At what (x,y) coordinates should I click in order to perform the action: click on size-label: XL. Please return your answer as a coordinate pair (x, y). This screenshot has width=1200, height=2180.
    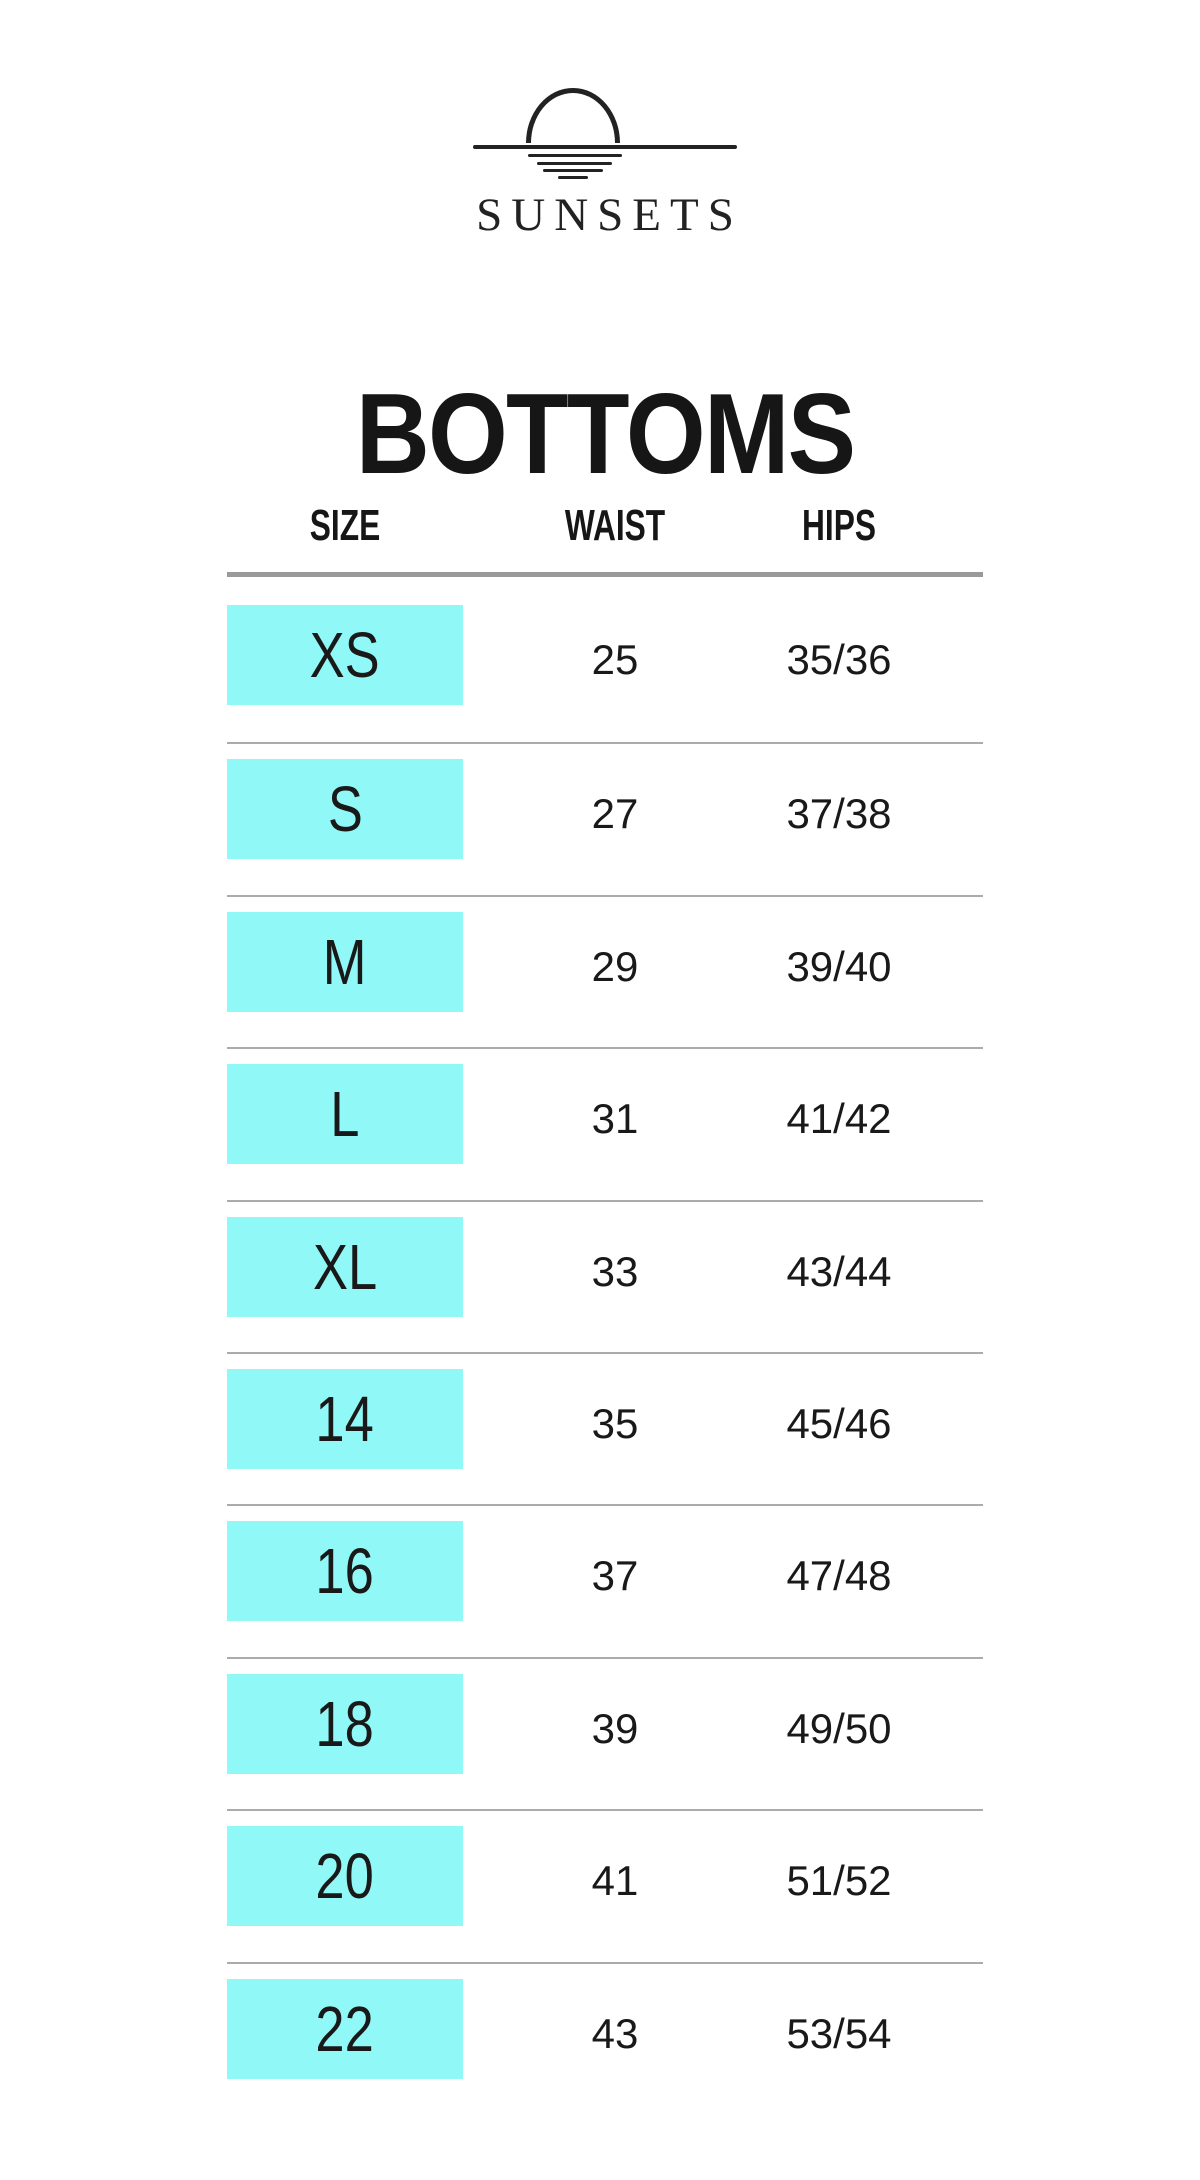
    Looking at the image, I should click on (345, 1266).